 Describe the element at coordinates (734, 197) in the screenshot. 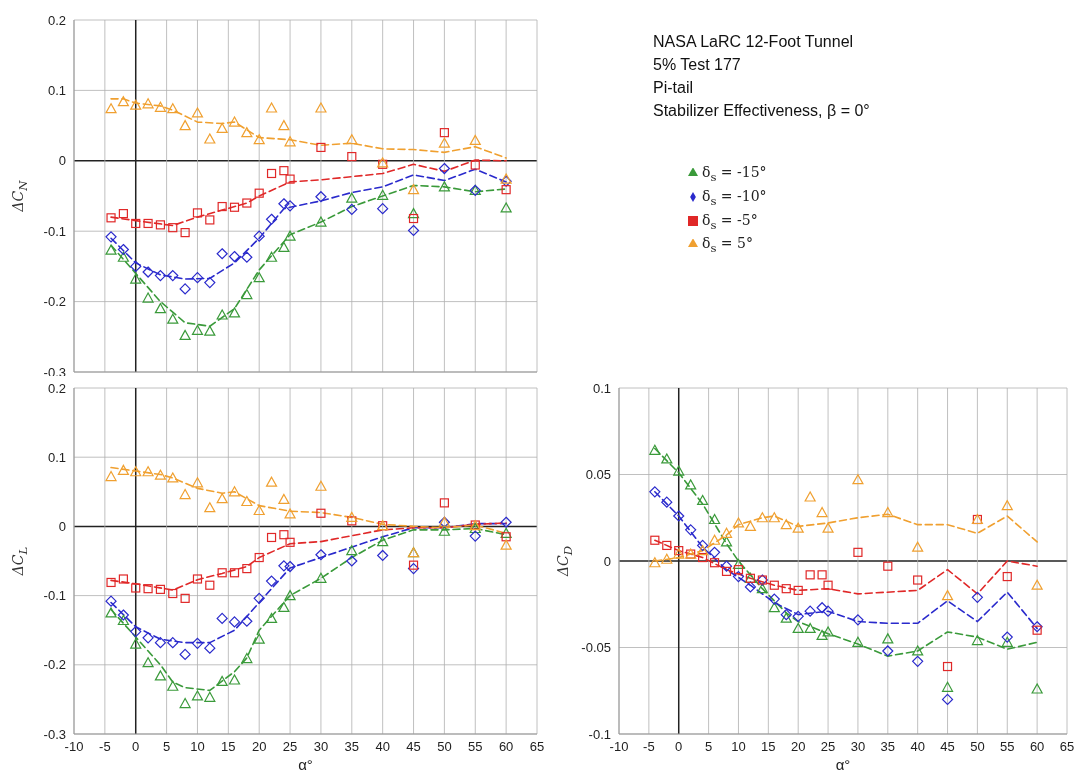

I see `legend-label: δ$_{s}$ = -10°` at that location.